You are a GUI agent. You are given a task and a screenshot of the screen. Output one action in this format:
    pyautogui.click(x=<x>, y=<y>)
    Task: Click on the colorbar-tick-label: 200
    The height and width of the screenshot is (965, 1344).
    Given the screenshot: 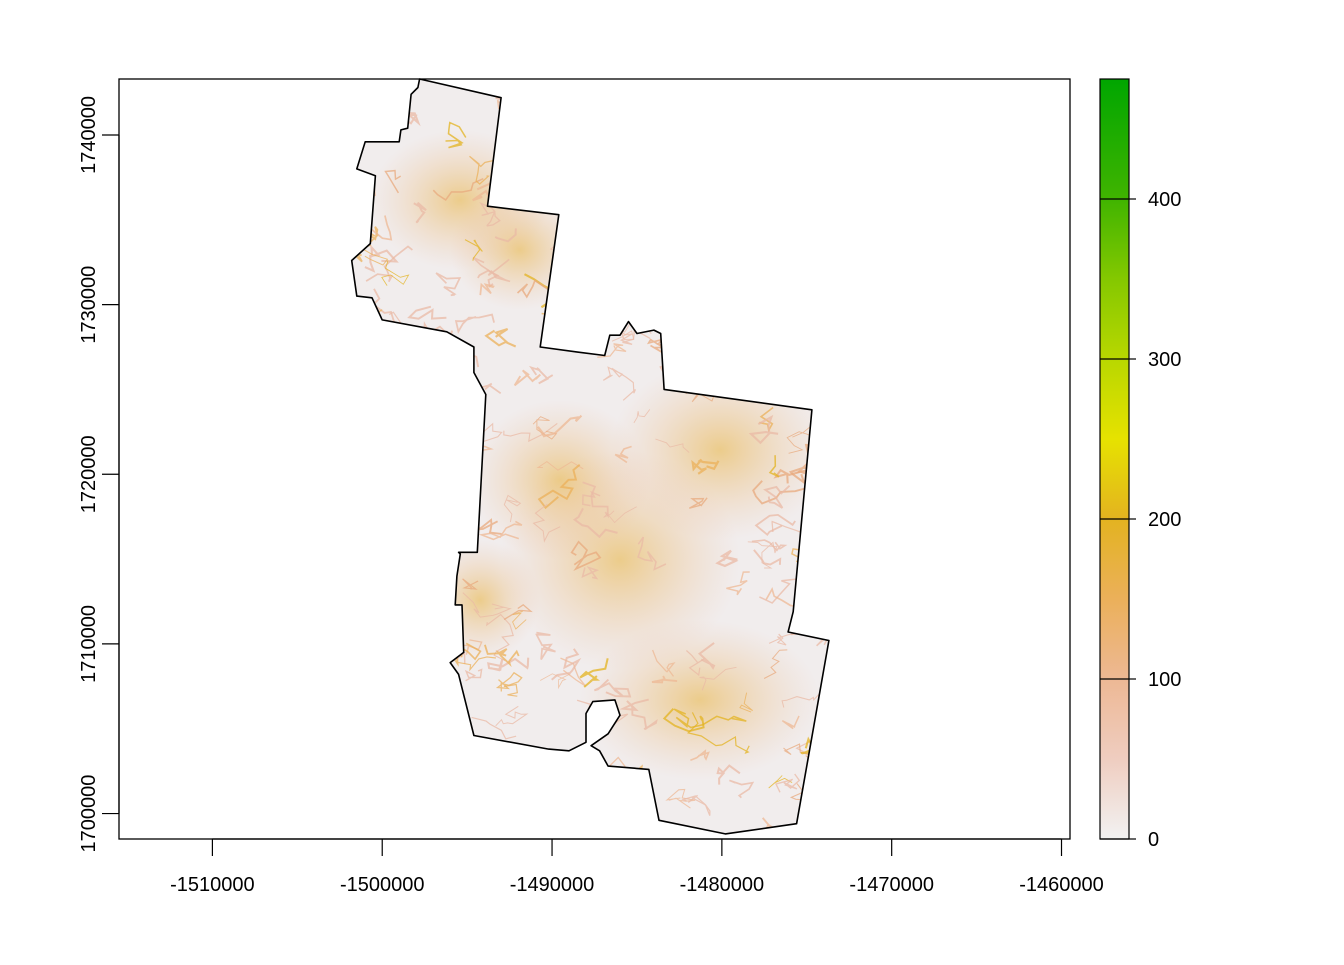 What is the action you would take?
    pyautogui.click(x=1164, y=520)
    